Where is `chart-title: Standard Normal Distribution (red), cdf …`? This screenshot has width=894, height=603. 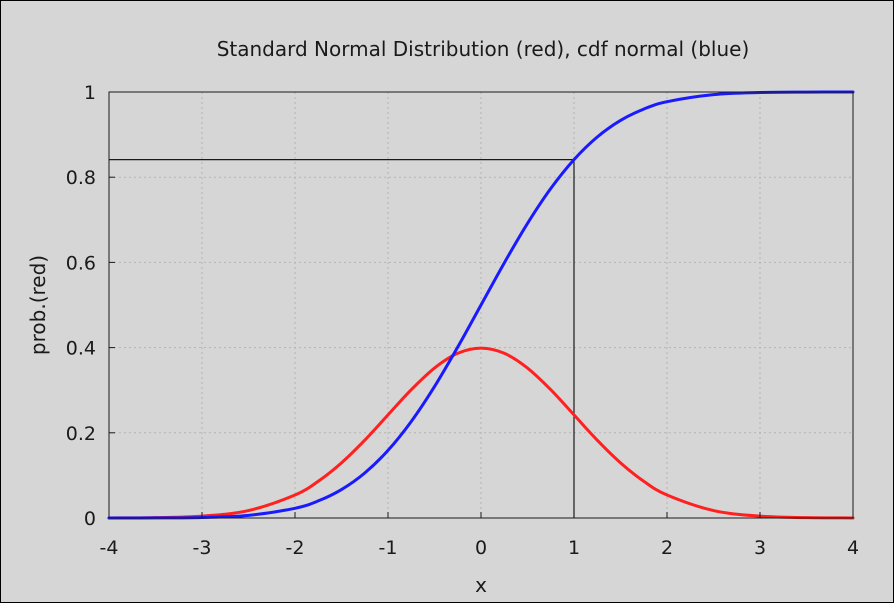 chart-title: Standard Normal Distribution (red), cdf … is located at coordinates (483, 49).